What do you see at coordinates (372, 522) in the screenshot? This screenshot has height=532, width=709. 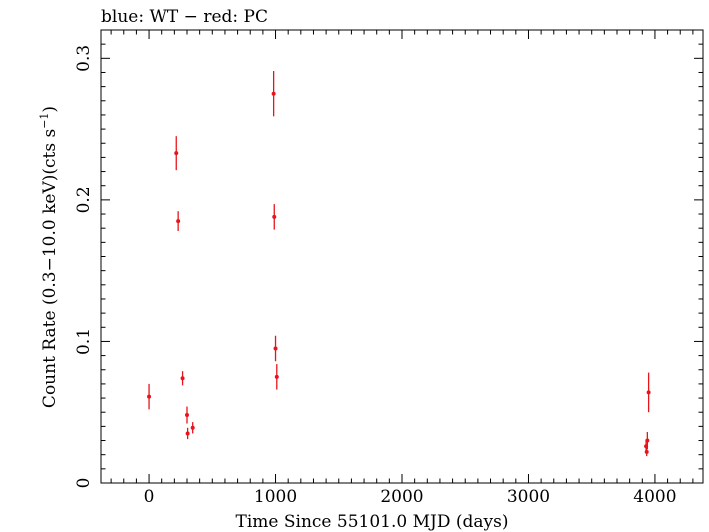 I see `x-axis-label: Time Since 55101.0 MJD (days)` at bounding box center [372, 522].